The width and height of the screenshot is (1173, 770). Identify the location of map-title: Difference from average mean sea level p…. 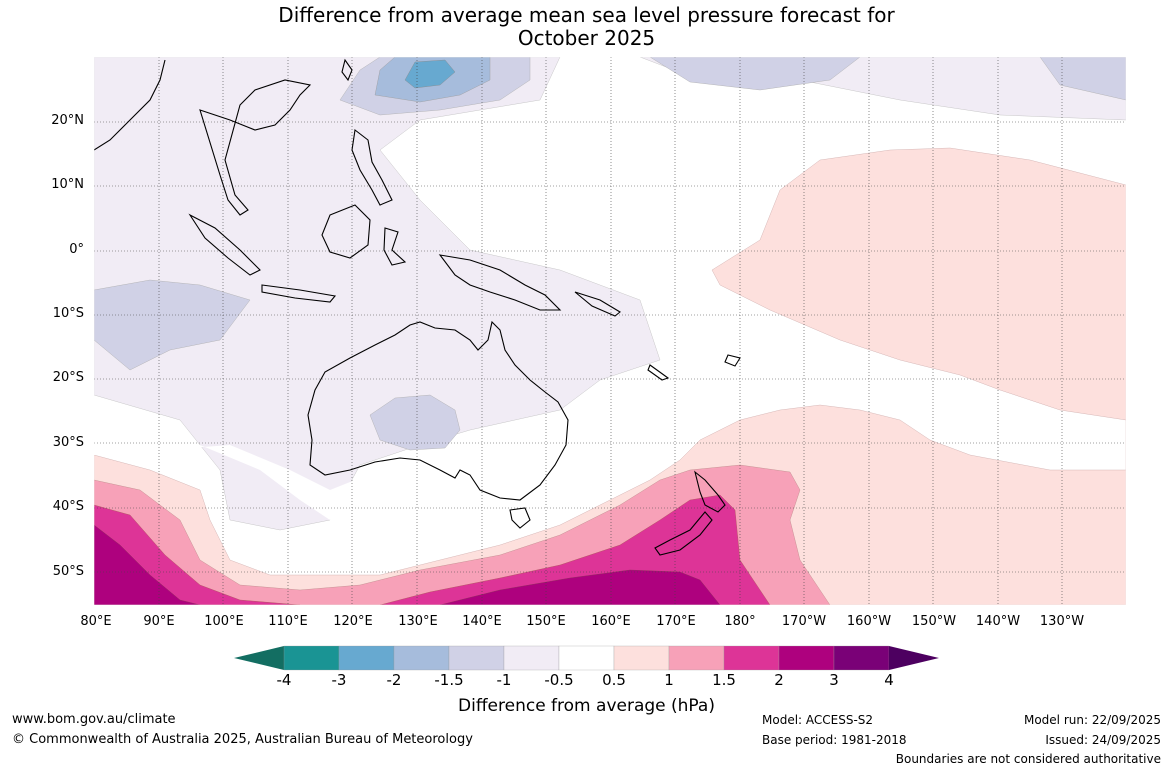
(586, 27).